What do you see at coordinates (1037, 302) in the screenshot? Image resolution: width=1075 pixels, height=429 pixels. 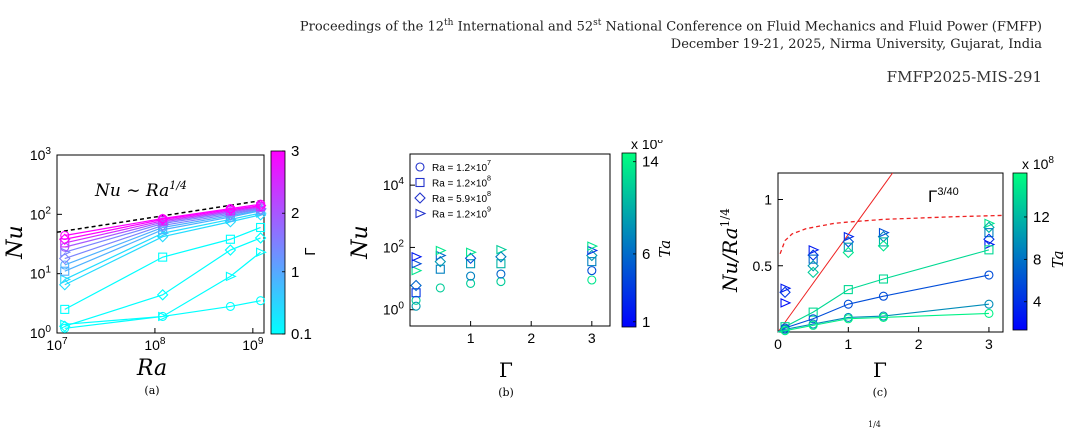 I see `colorbar-tick-label: 4` at bounding box center [1037, 302].